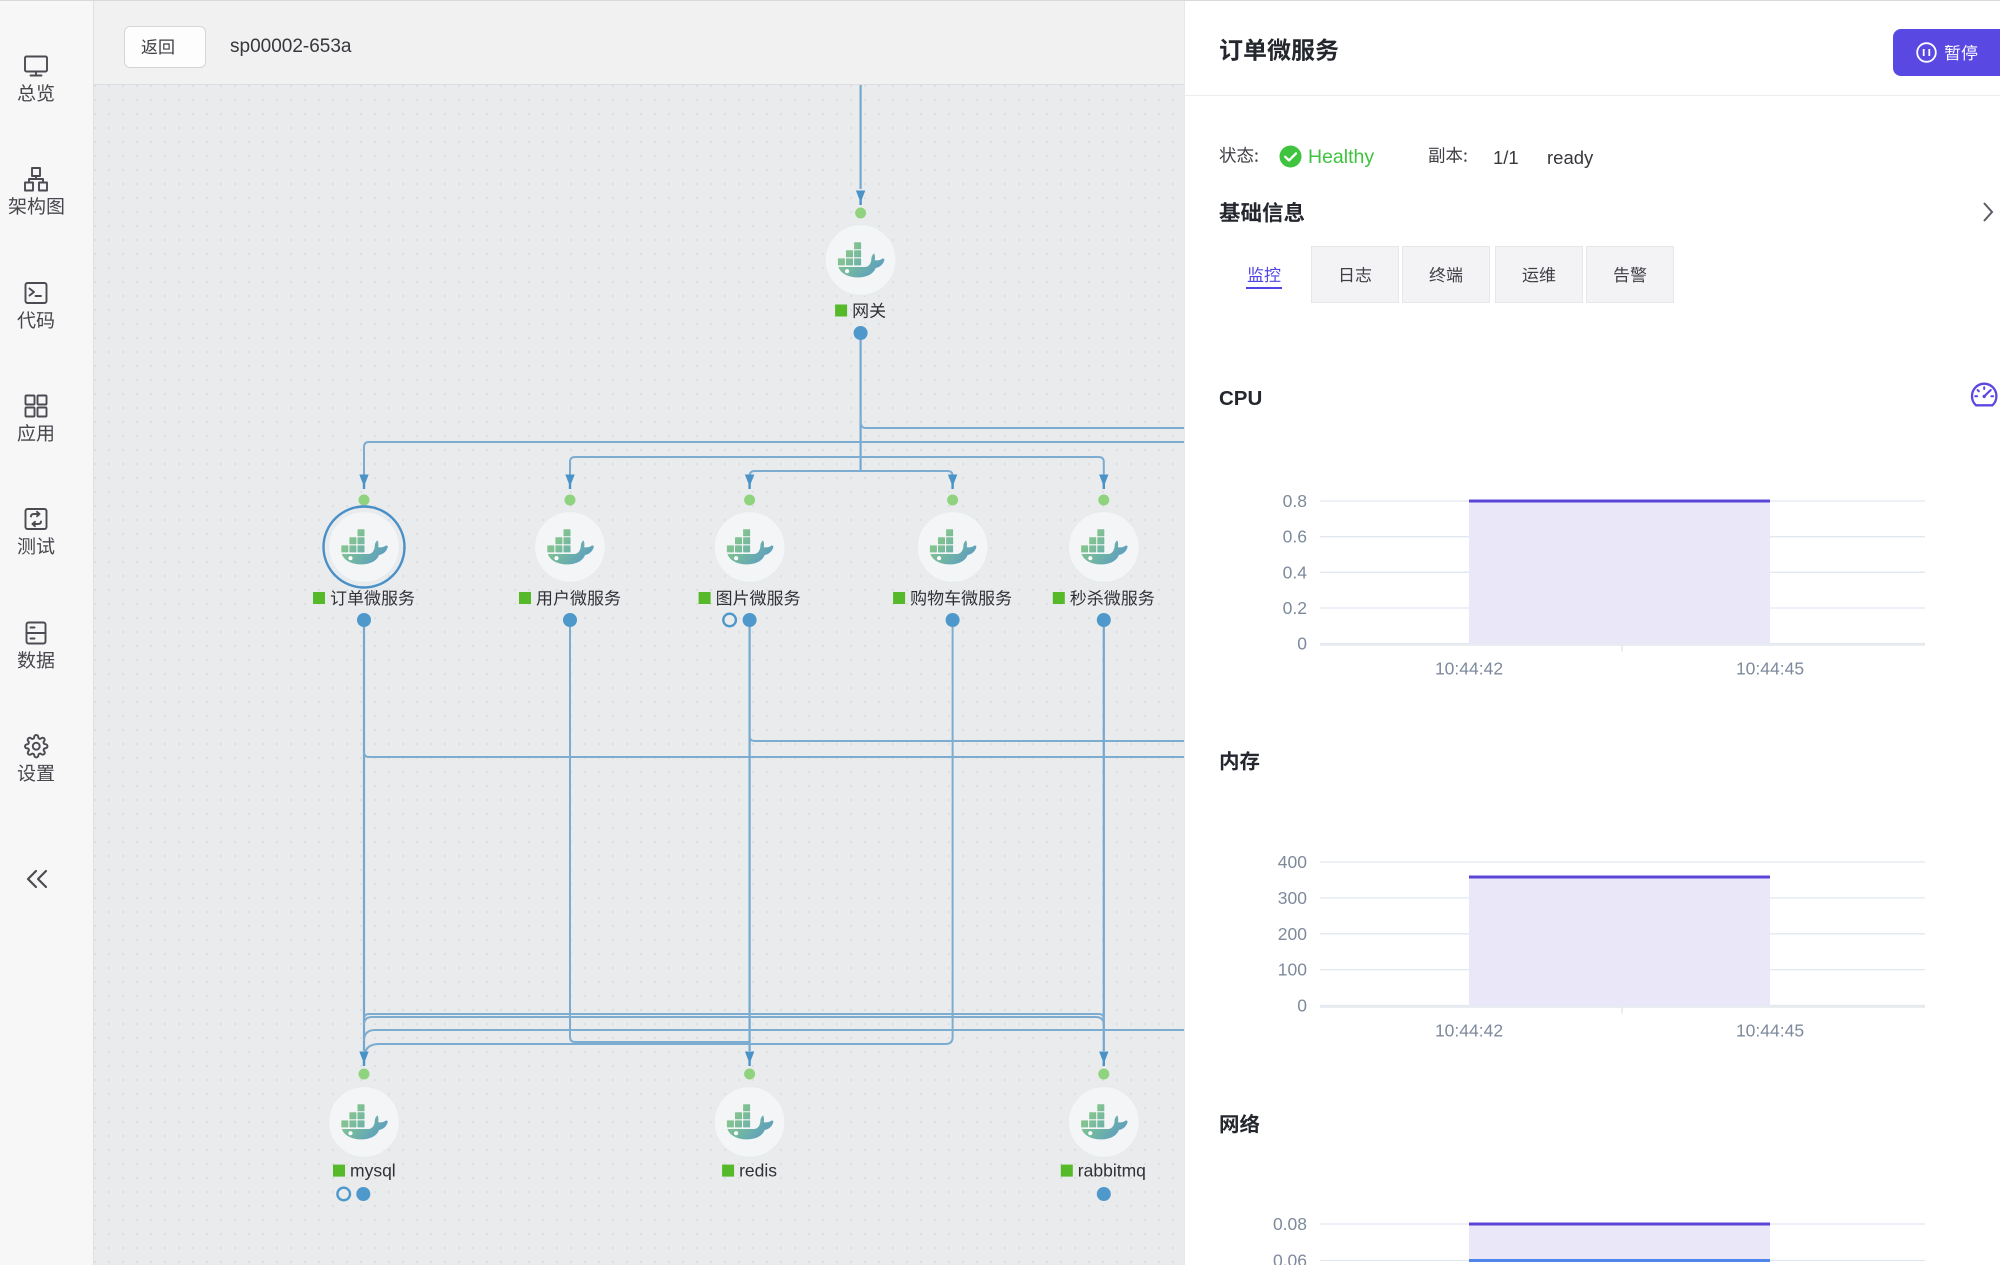 The height and width of the screenshot is (1265, 2000). What do you see at coordinates (1292, 970) in the screenshot?
I see `svg-text: 100` at bounding box center [1292, 970].